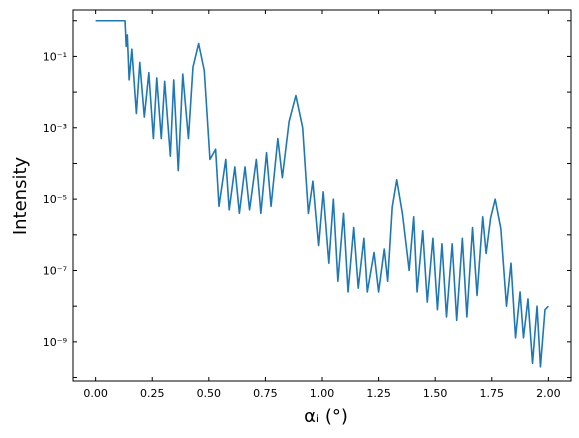 The image size is (579, 438). I want to click on x-tick-label: 2.00, so click(548, 393).